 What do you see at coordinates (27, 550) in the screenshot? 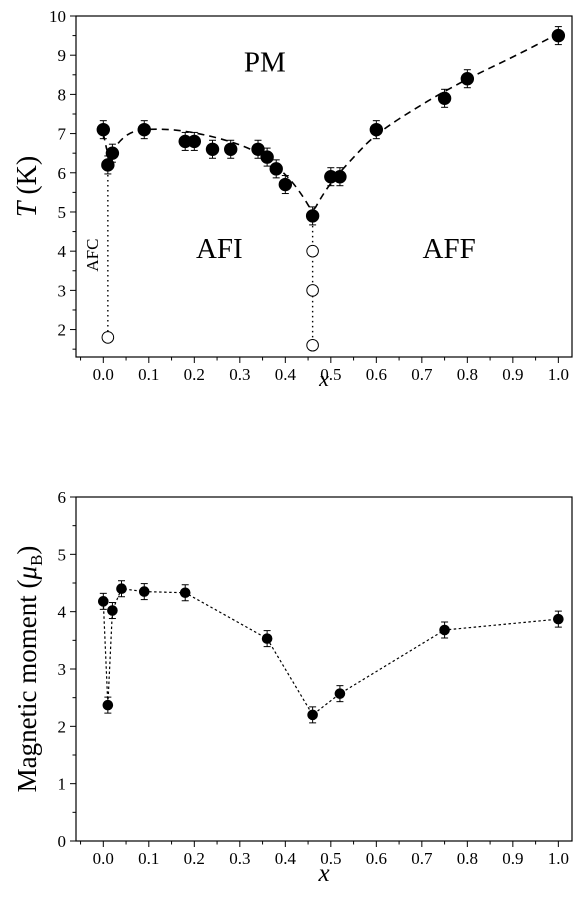
I see `y-axis-label-close: )` at bounding box center [27, 550].